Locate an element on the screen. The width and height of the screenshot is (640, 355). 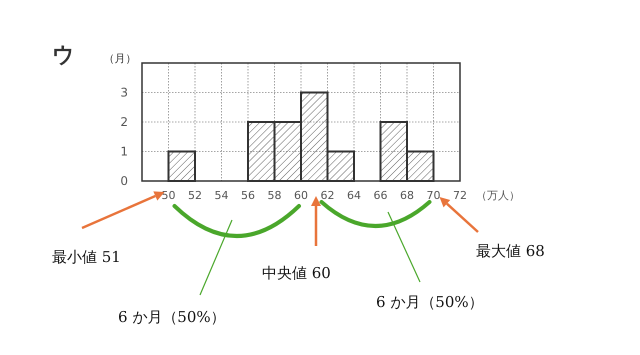
x-axis-title: （万人） is located at coordinates (498, 195).